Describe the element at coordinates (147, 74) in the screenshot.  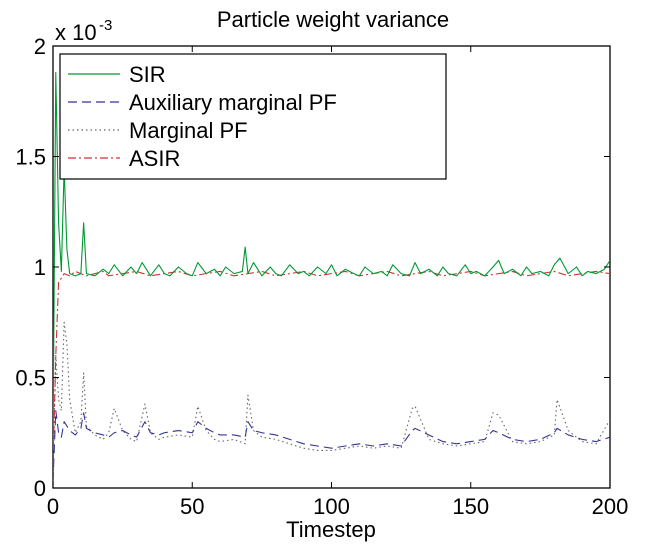
I see `legend-label: SIR` at that location.